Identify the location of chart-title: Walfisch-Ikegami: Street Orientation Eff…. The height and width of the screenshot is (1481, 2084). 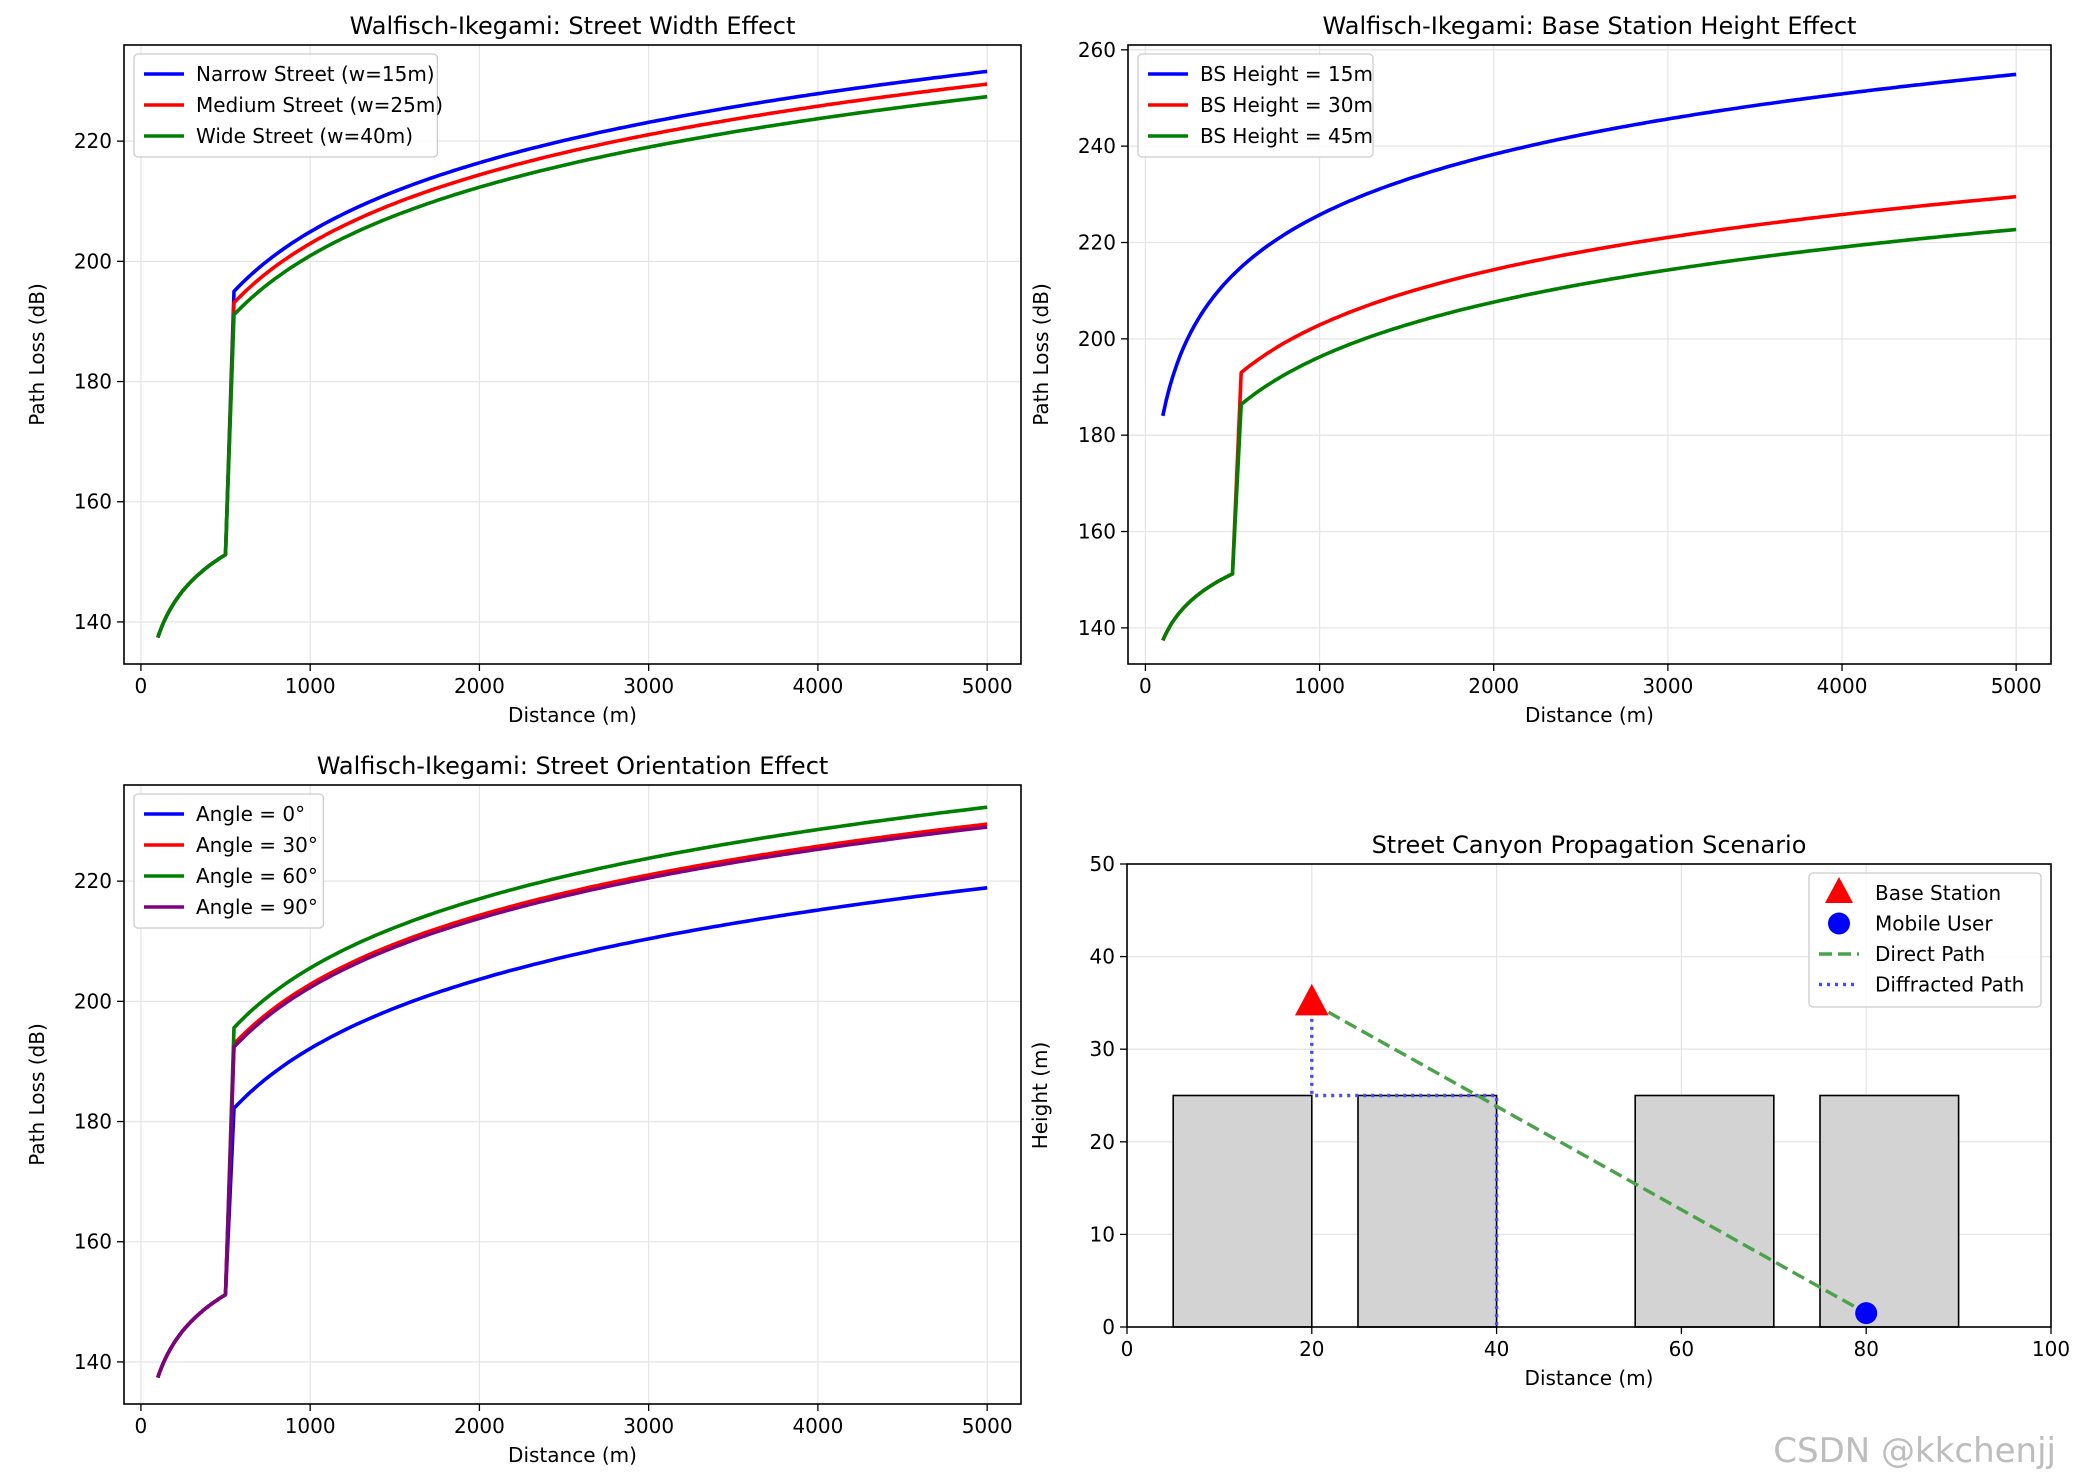
(573, 766).